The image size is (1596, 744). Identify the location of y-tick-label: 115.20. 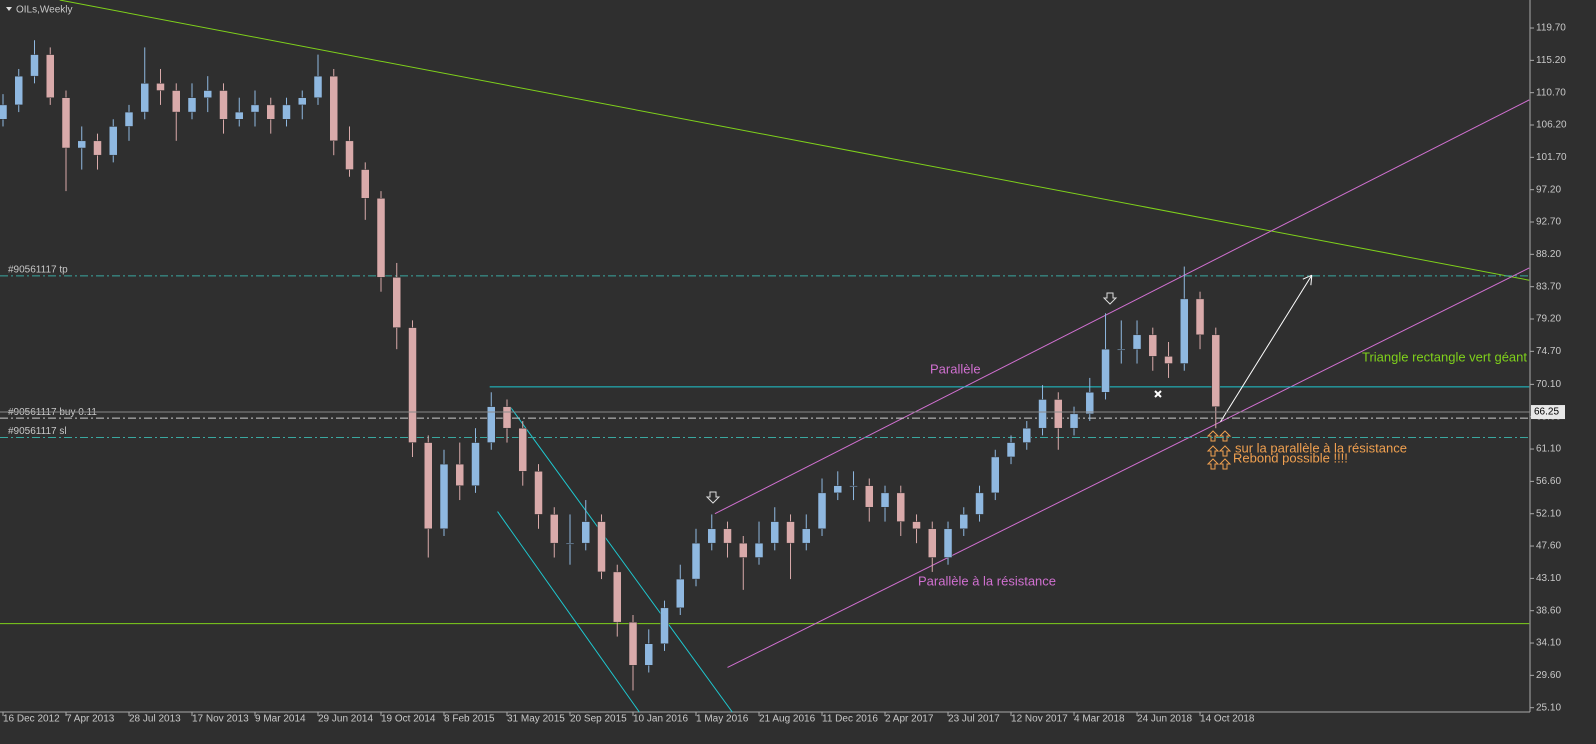
(1551, 60).